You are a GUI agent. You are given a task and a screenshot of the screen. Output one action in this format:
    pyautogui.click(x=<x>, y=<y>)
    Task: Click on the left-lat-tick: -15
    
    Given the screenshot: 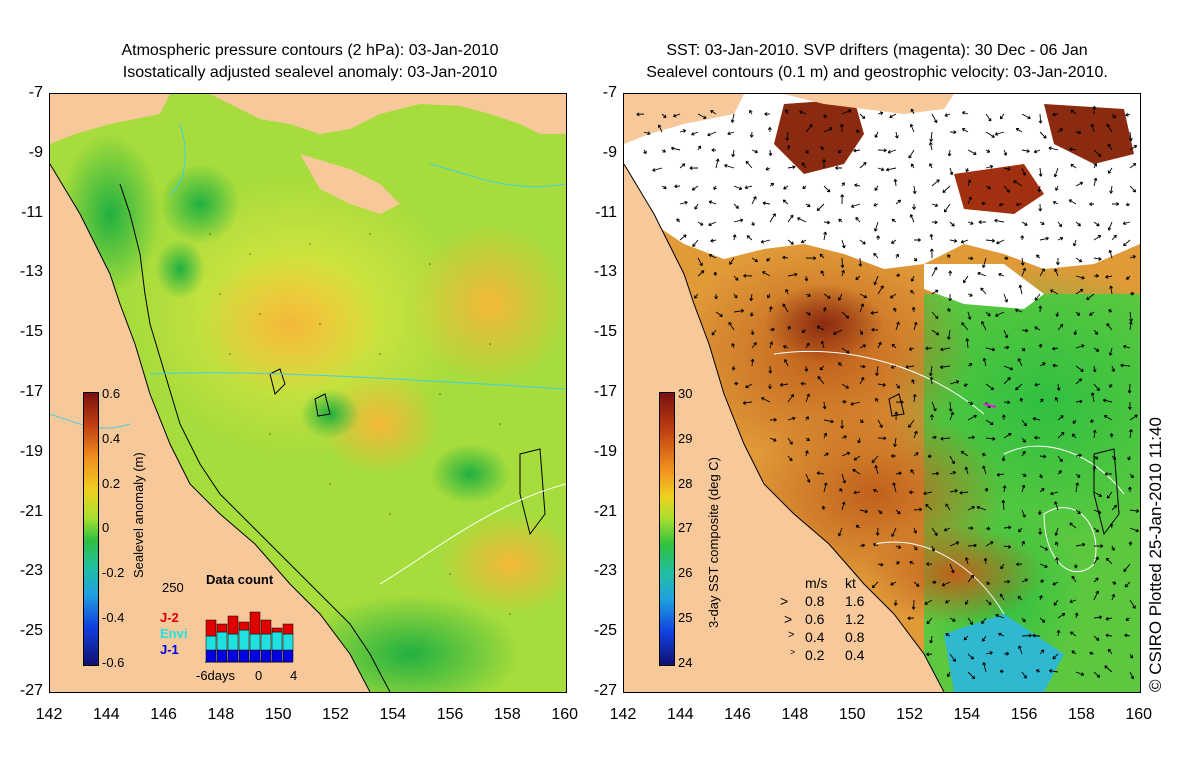 What is the action you would take?
    pyautogui.click(x=31, y=332)
    